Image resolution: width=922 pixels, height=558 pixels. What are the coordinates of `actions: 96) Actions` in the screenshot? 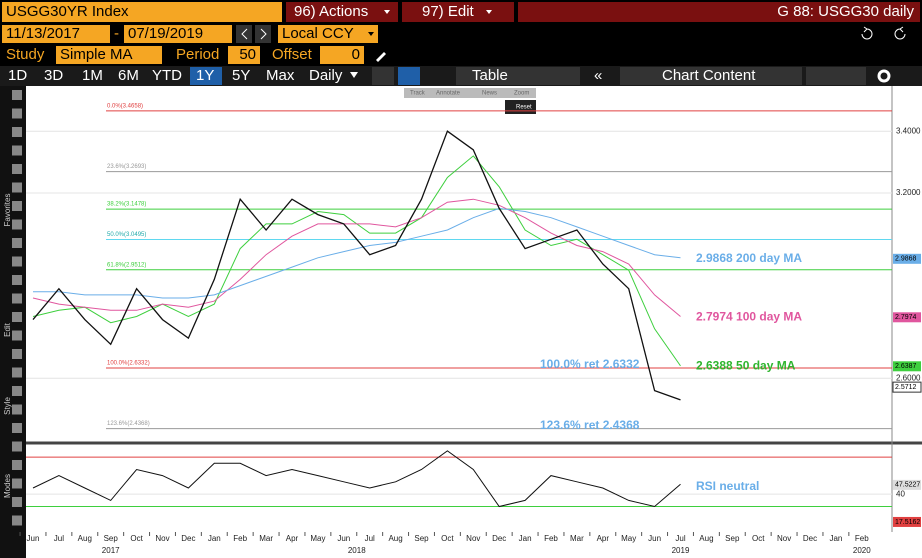 It's located at (331, 11).